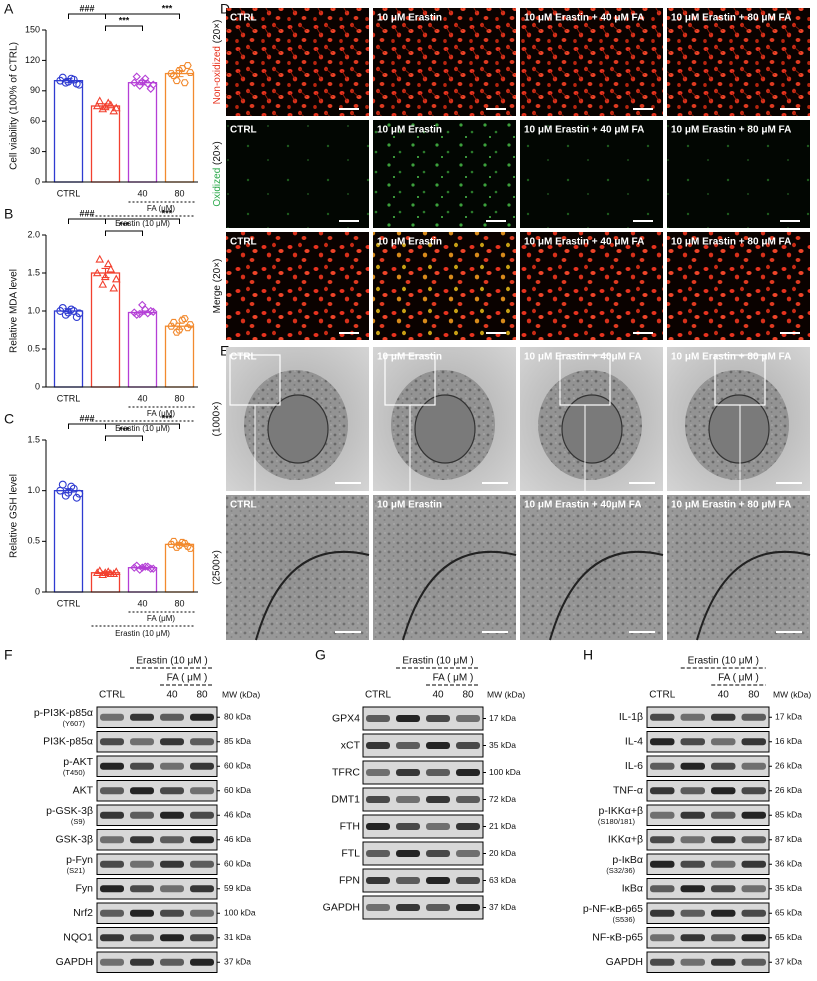 This screenshot has height=981, width=817. I want to click on significance-label: ###, so click(86, 213).